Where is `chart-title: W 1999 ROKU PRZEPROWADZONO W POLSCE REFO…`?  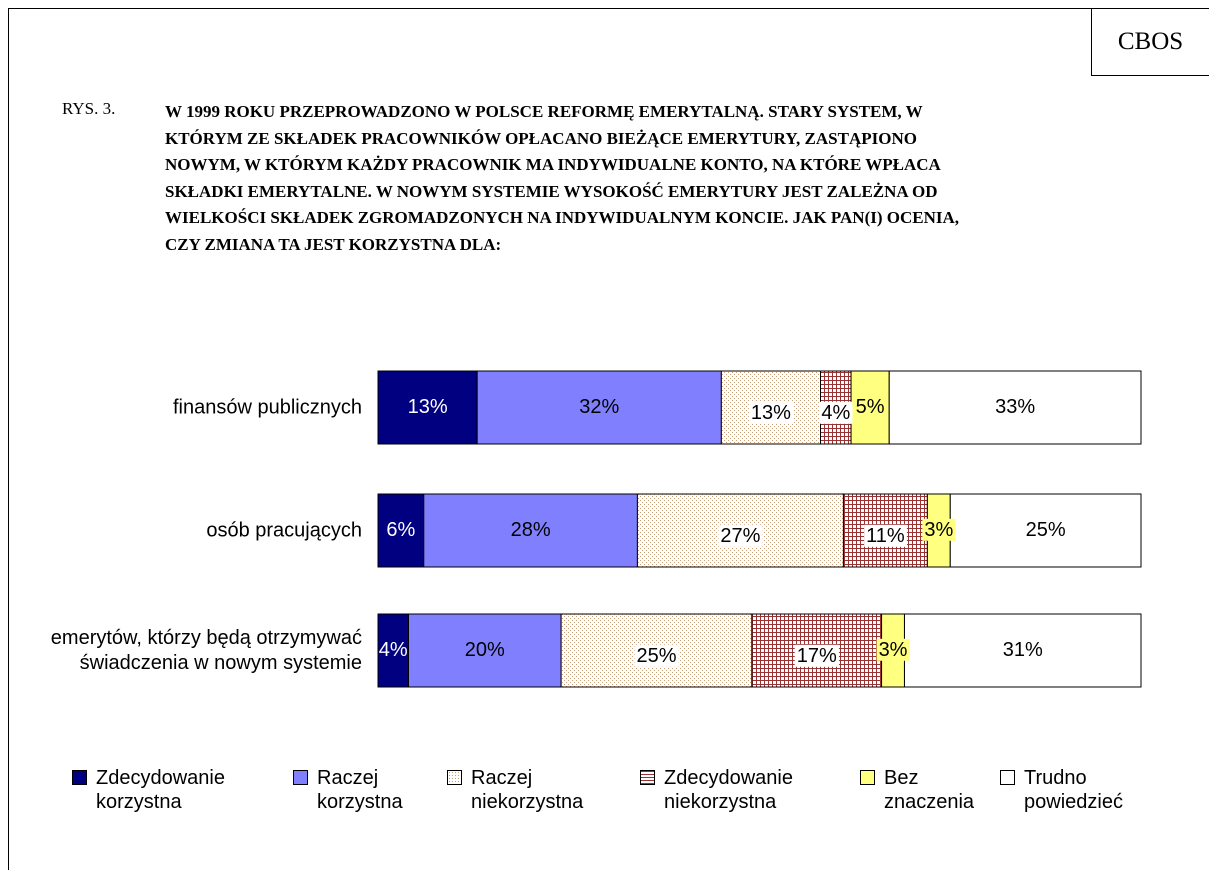 chart-title: W 1999 ROKU PRZEPROWADZONO W POLSCE REFO… is located at coordinates (562, 178).